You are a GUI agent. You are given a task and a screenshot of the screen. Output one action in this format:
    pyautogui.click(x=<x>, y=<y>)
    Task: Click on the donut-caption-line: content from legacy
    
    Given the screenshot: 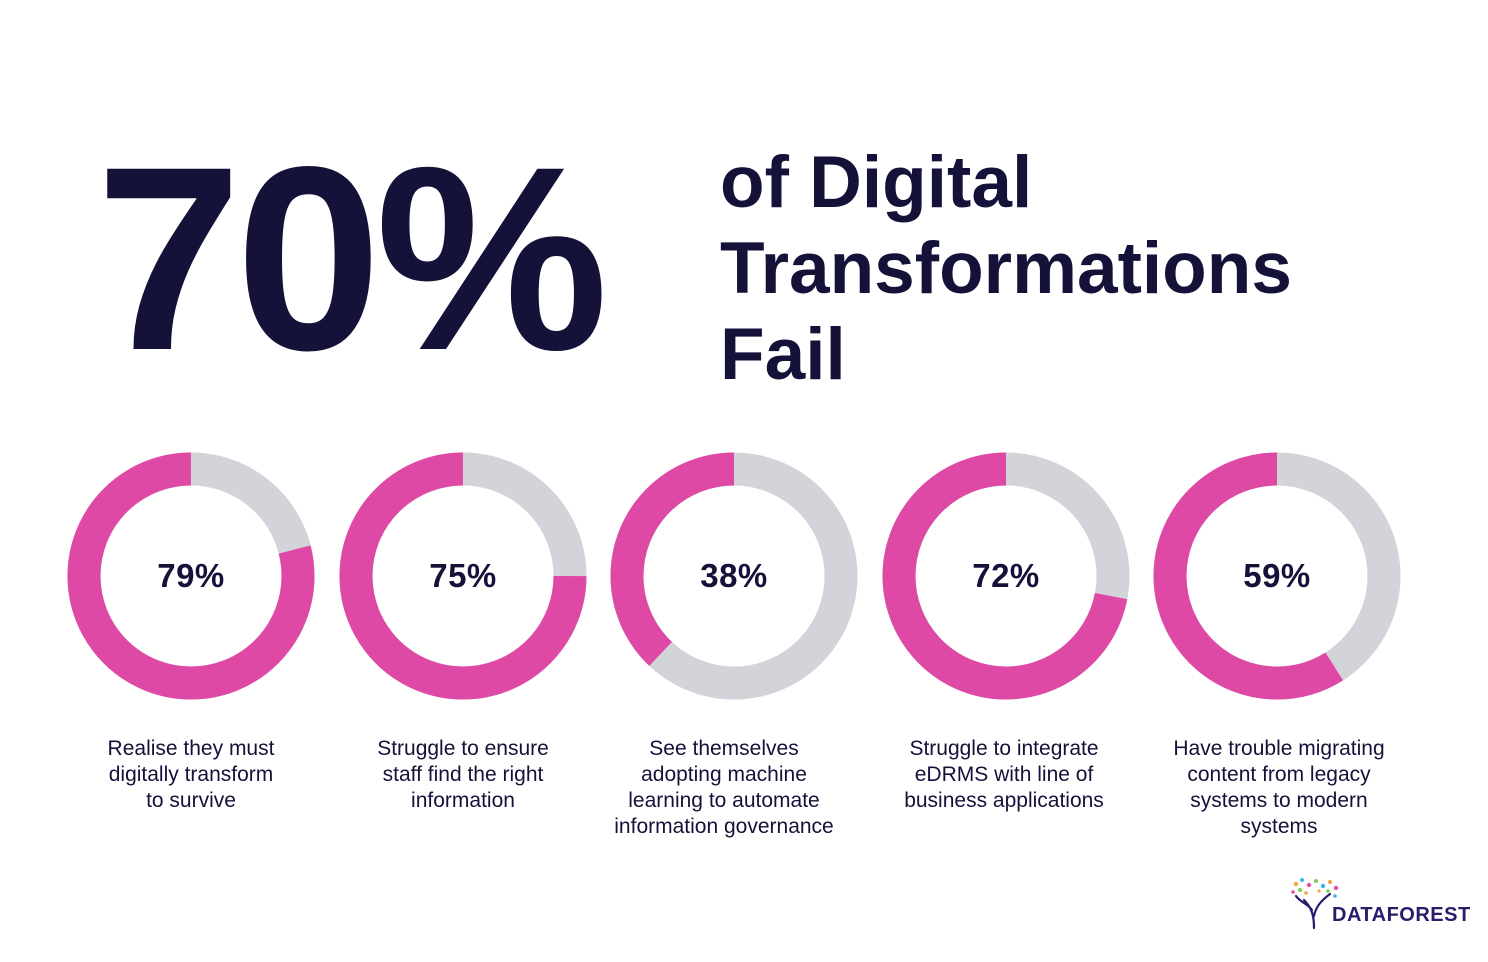 What is the action you would take?
    pyautogui.click(x=1279, y=774)
    